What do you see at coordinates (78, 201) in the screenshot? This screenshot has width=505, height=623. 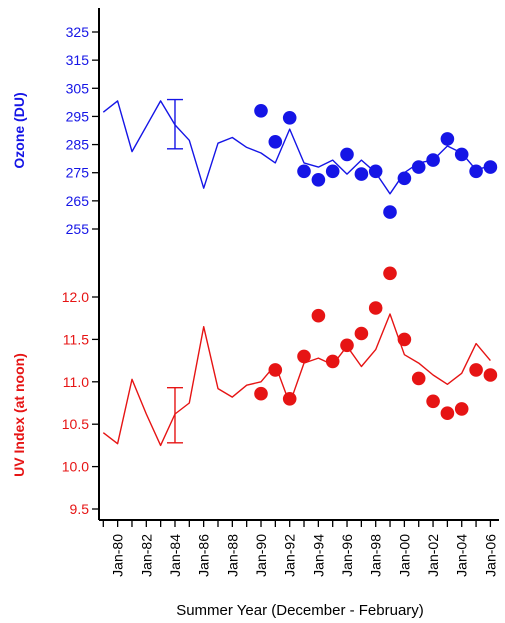 I see `ozone-y-tick-label: 265` at bounding box center [78, 201].